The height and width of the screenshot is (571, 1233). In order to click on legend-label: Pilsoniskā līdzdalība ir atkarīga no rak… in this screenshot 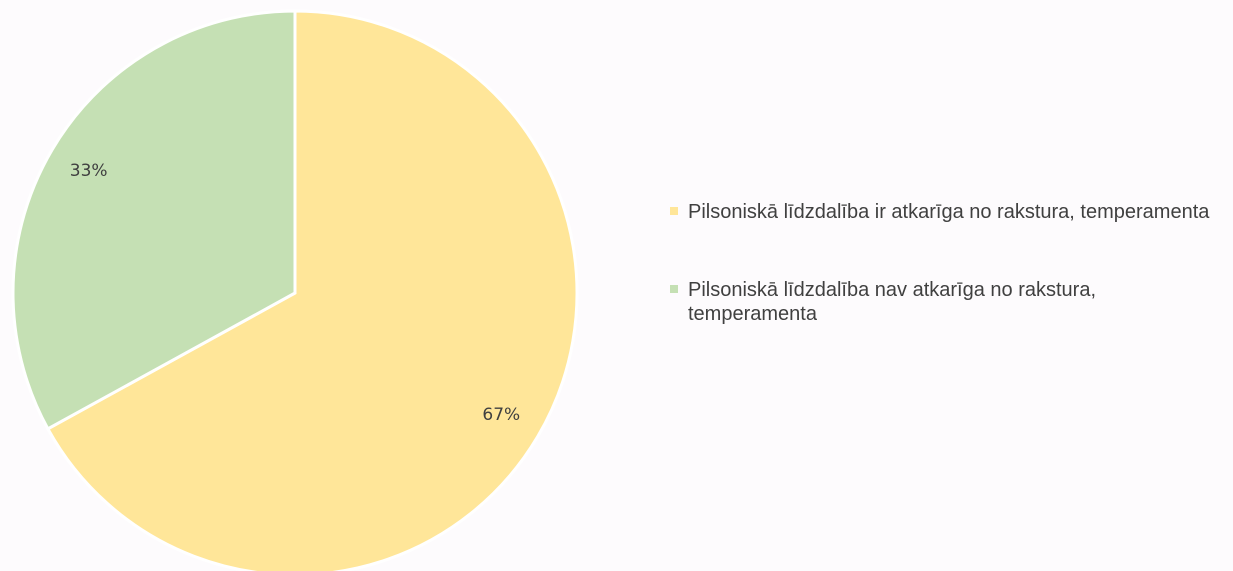, I will do `click(949, 212)`.